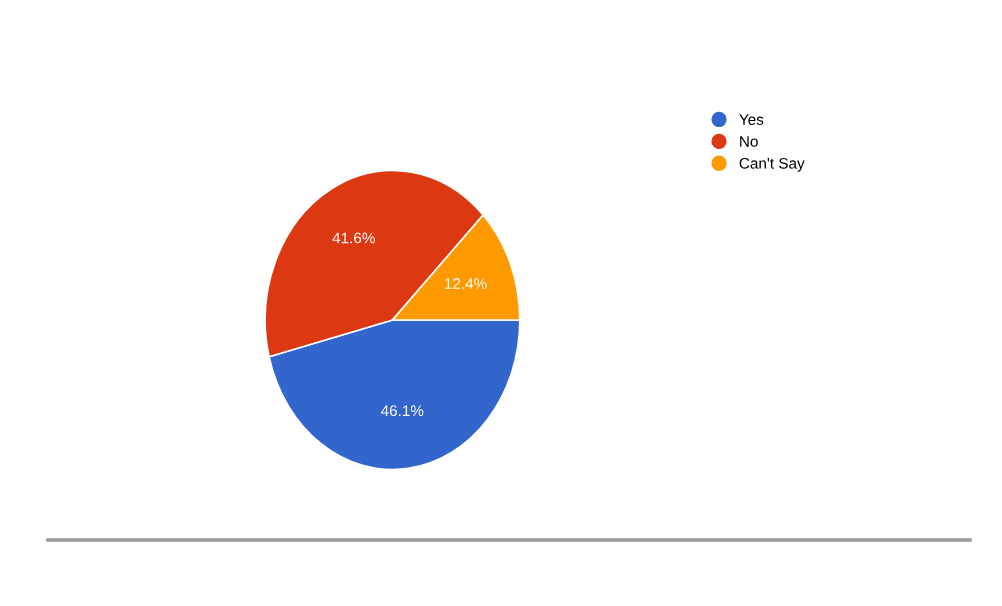 This screenshot has width=1002, height=606. What do you see at coordinates (751, 119) in the screenshot?
I see `legend-label: Yes` at bounding box center [751, 119].